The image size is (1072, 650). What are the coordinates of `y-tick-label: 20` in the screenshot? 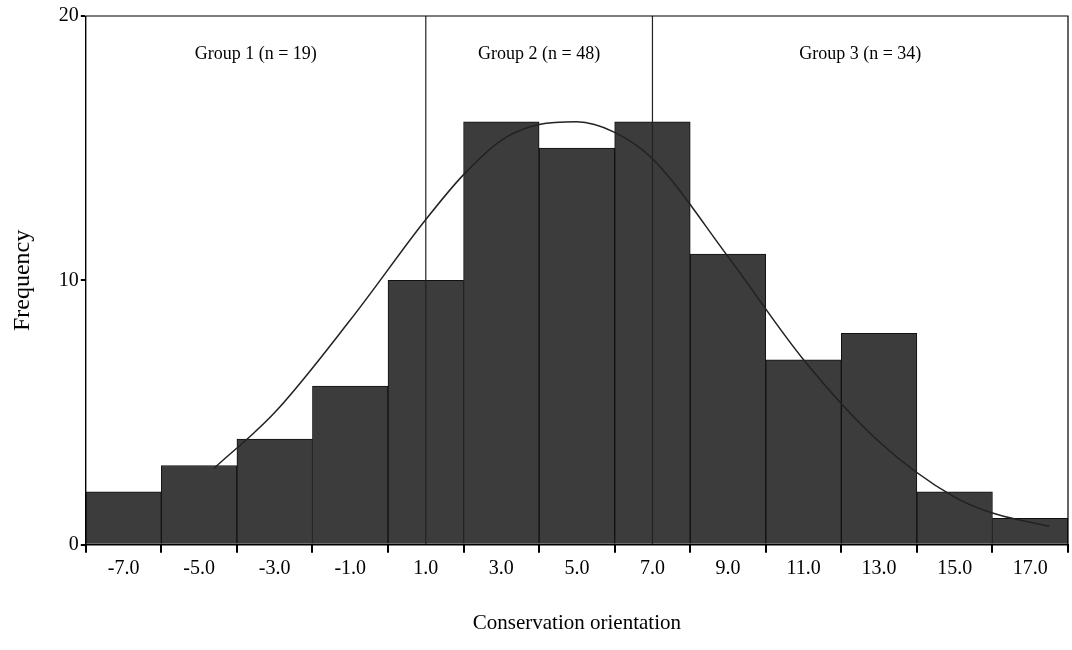 It's located at (68, 14).